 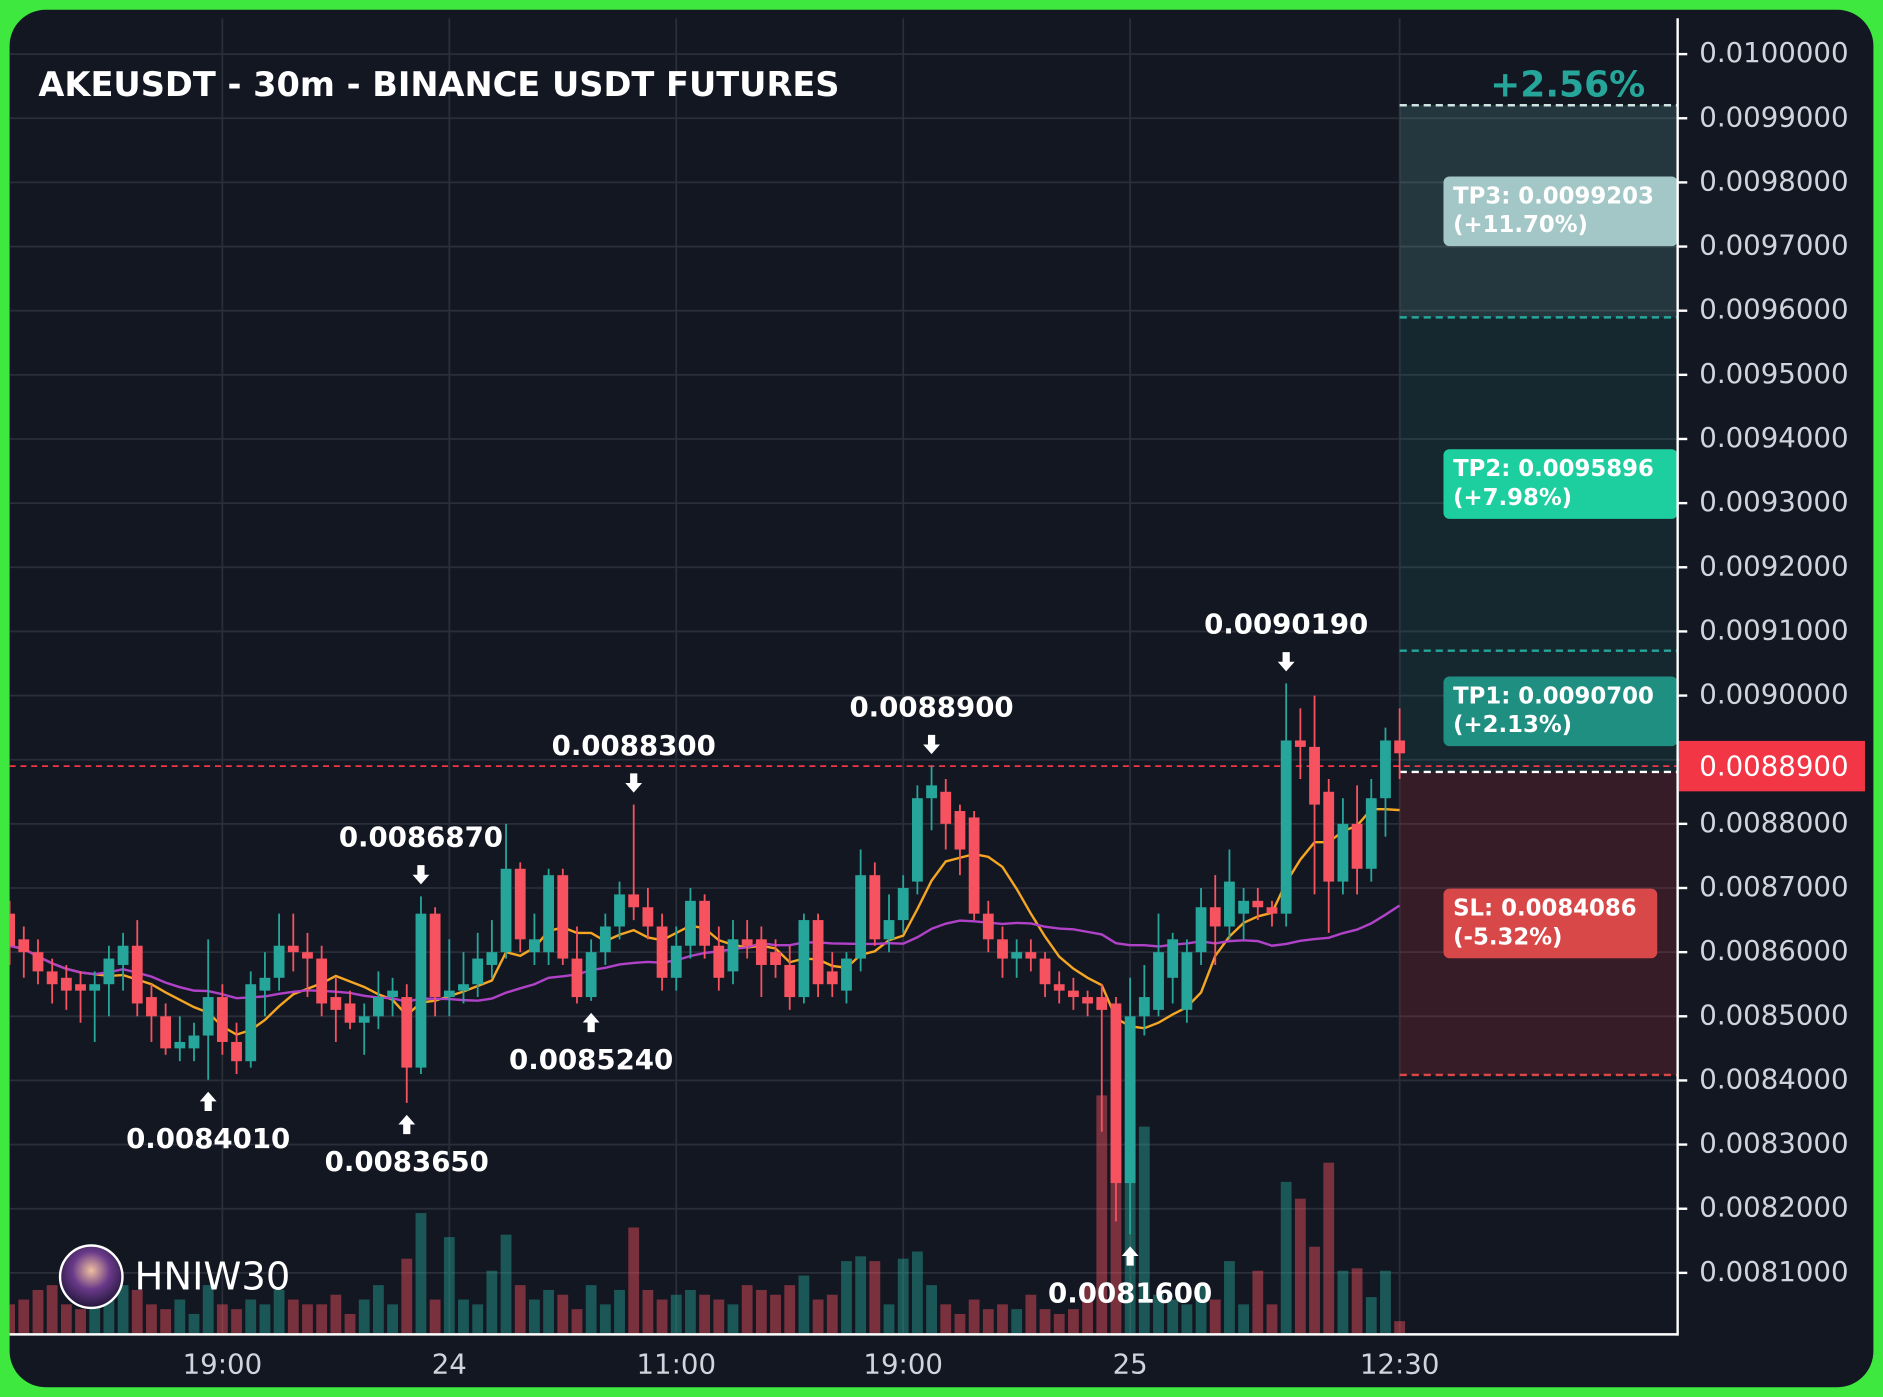 What do you see at coordinates (1545, 909) in the screenshot?
I see `stop-label: SL: 0.0084086` at bounding box center [1545, 909].